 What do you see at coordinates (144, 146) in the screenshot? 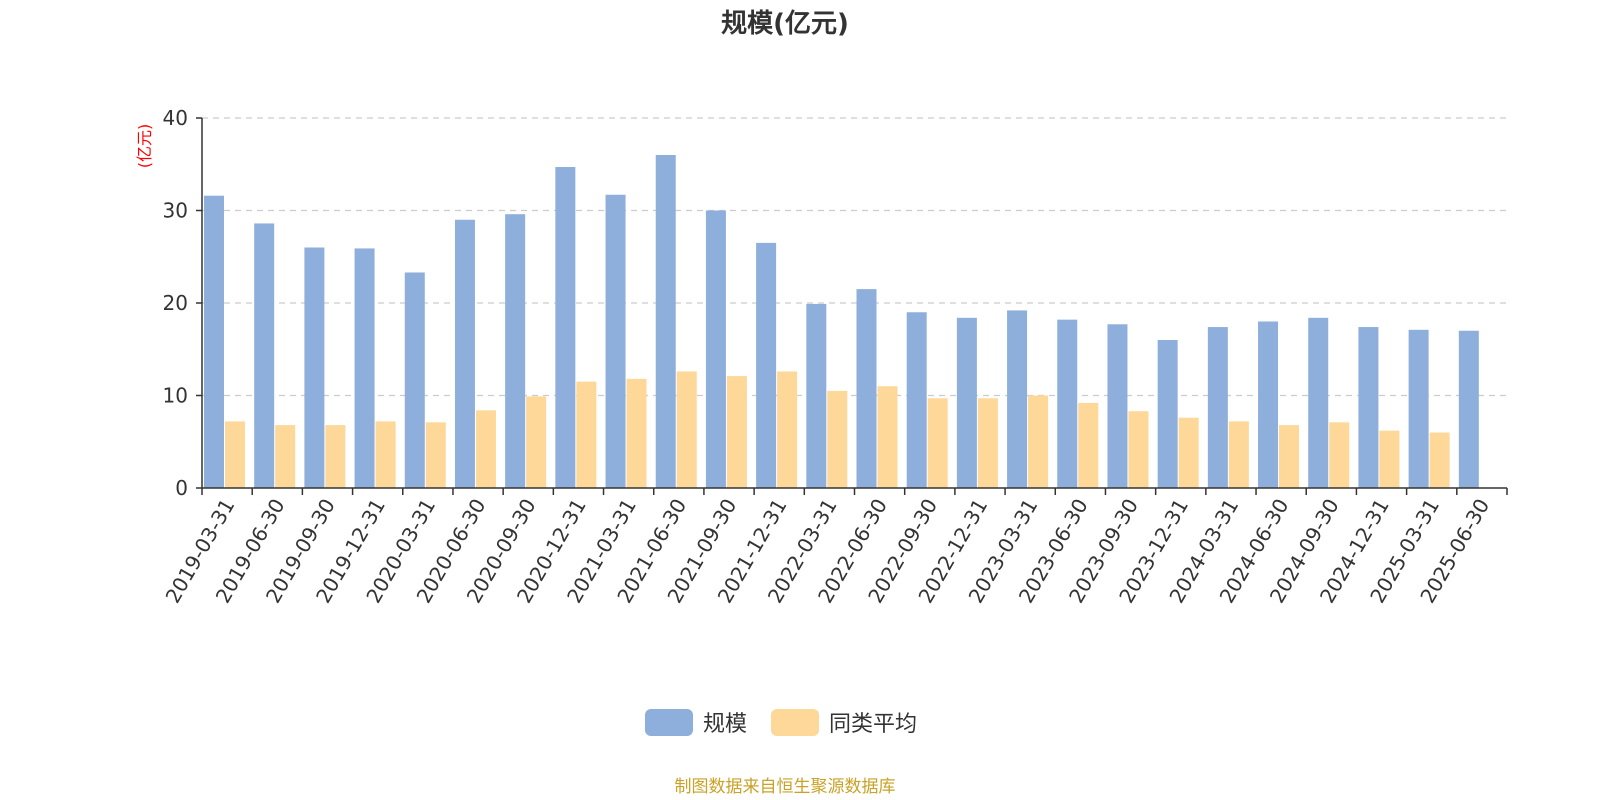
I see `y-axis-unit-label: (亿元)` at bounding box center [144, 146].